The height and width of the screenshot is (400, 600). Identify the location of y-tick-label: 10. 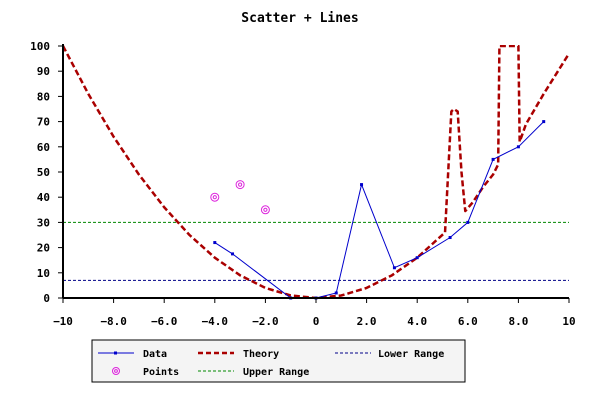
(43, 273).